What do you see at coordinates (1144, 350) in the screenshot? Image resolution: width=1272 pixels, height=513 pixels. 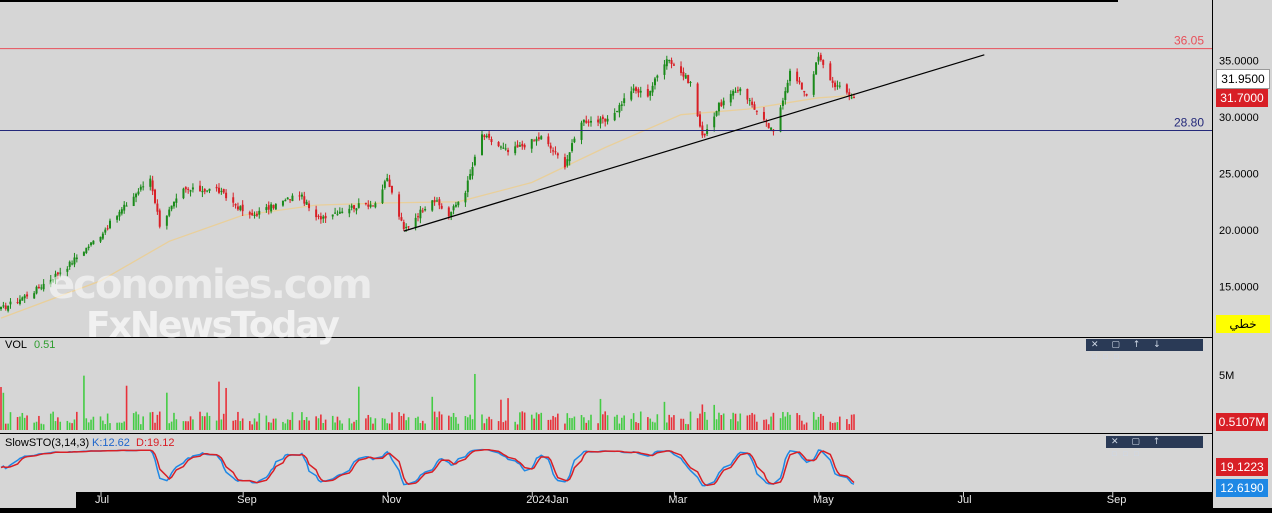 I see `volume-panel-controls: ✕ ▢ ↑ ↓ ▫▫▫` at bounding box center [1144, 350].